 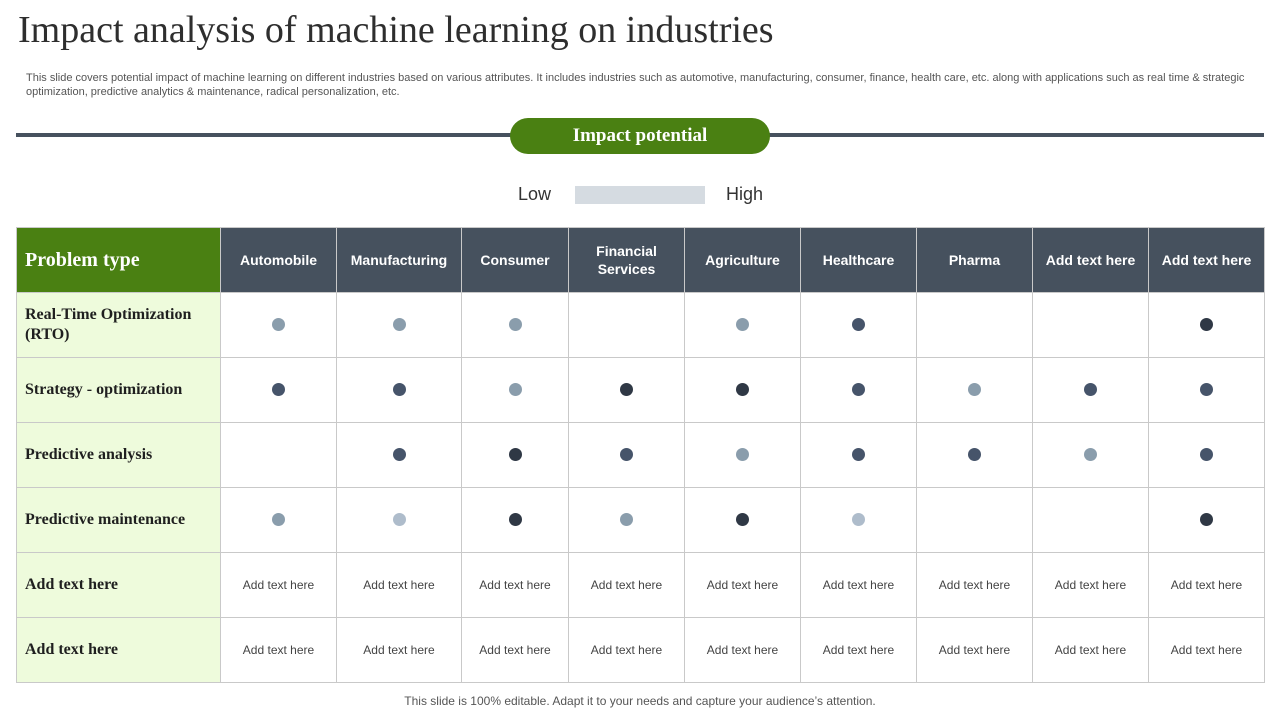 What do you see at coordinates (118, 520) in the screenshot?
I see `row-problem-type: Predictive maintenance` at bounding box center [118, 520].